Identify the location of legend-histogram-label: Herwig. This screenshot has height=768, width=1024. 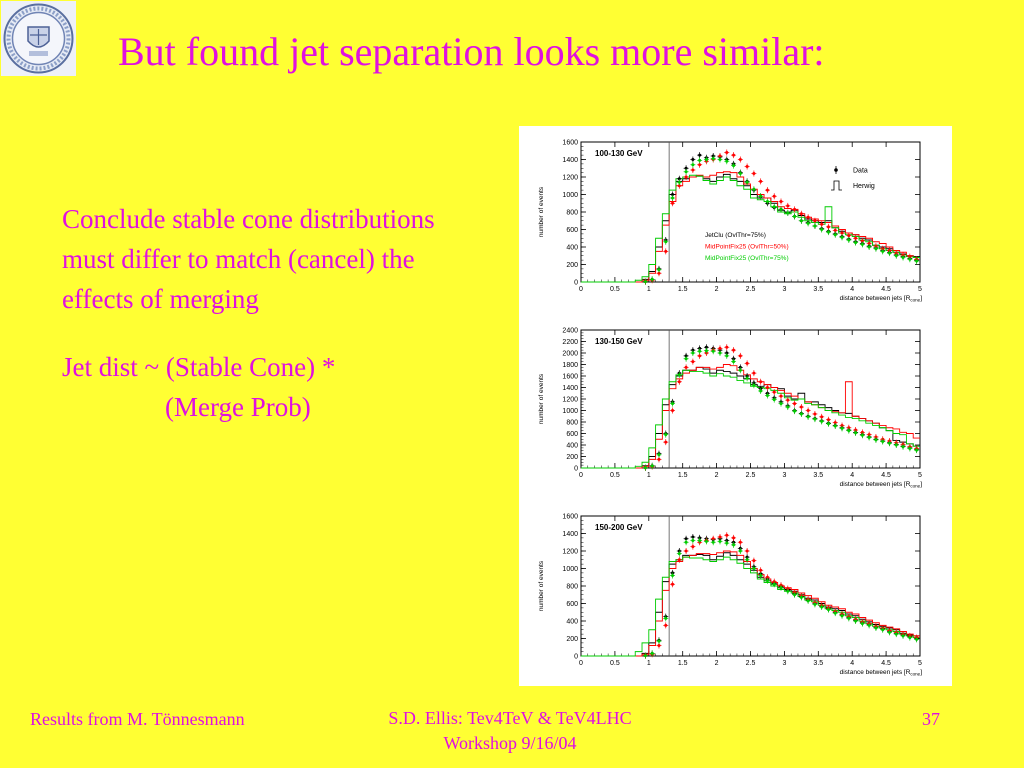
(864, 186).